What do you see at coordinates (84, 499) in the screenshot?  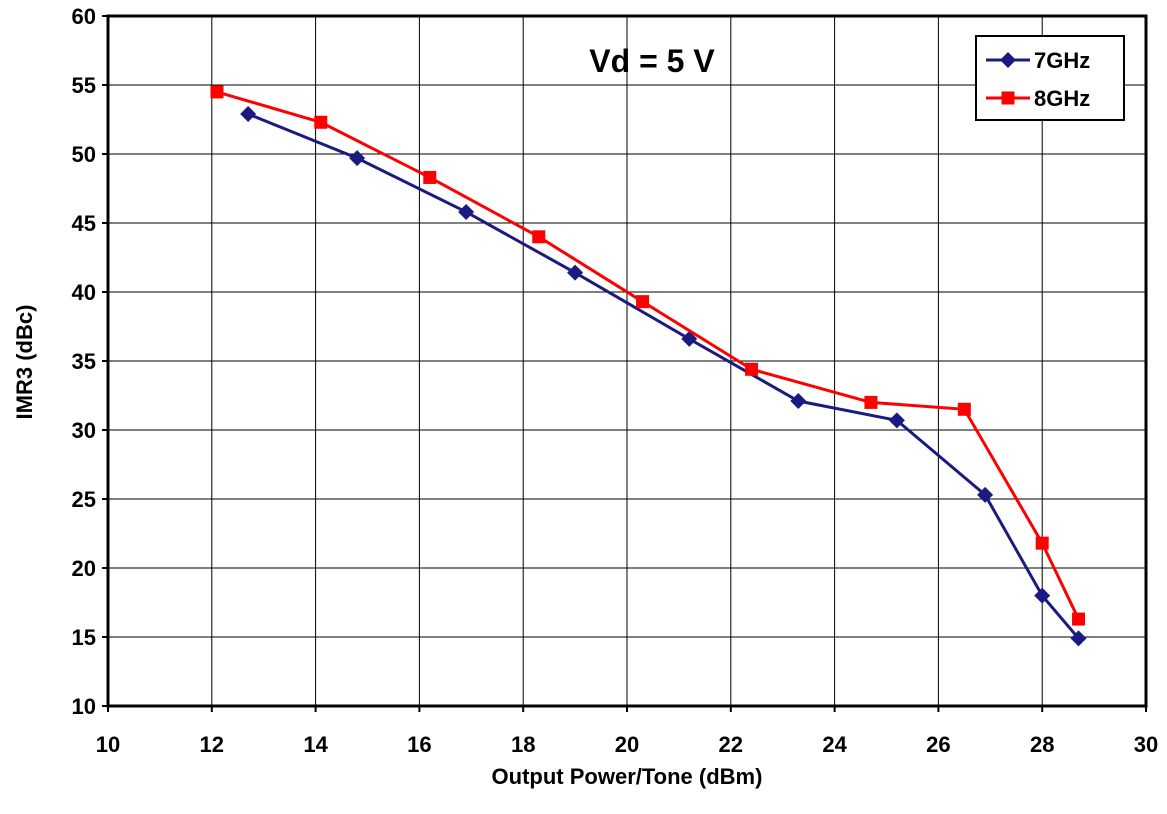 I see `y-tick-label: 25` at bounding box center [84, 499].